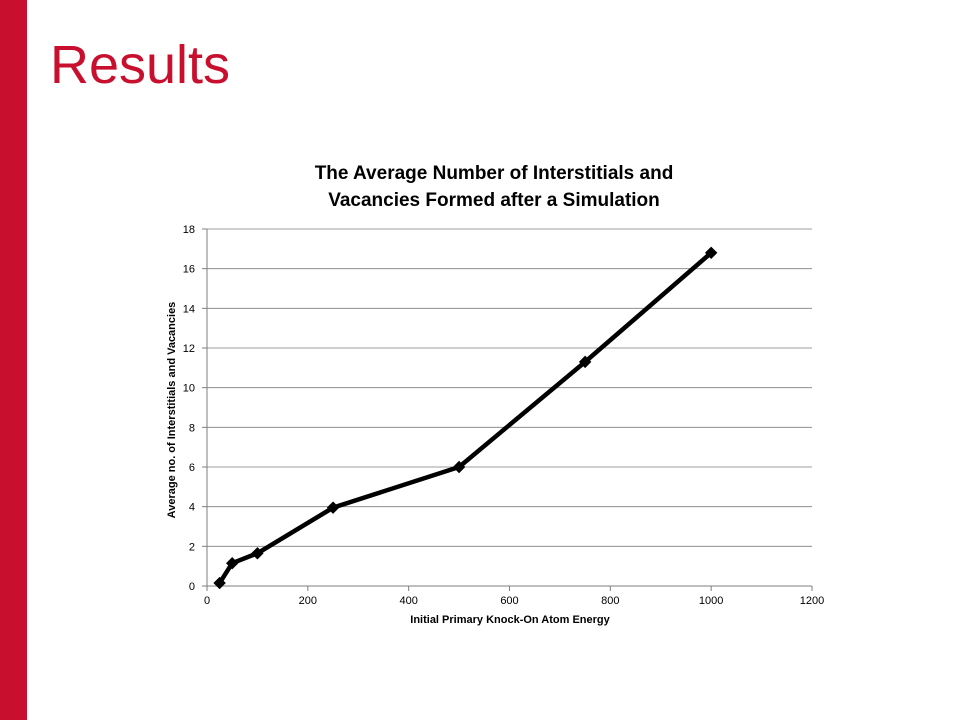  What do you see at coordinates (494, 173) in the screenshot?
I see `chart-title-line-1: The Average Number of Interstitials and` at bounding box center [494, 173].